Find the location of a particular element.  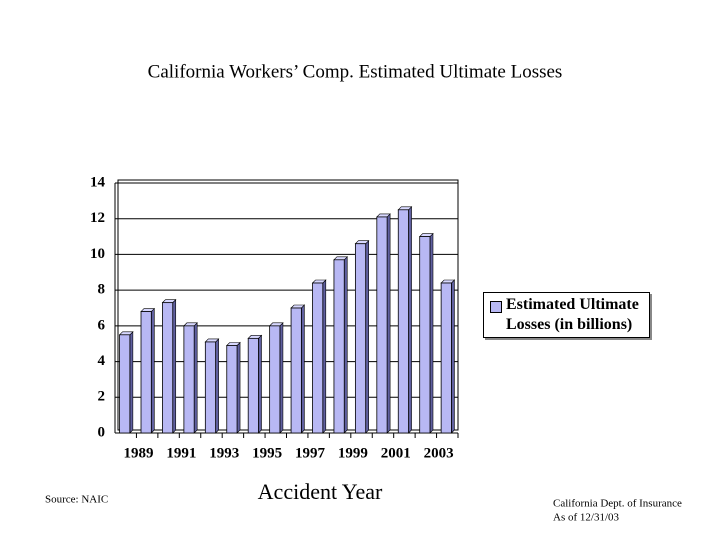

x-tick-label: 2003 is located at coordinates (439, 453).